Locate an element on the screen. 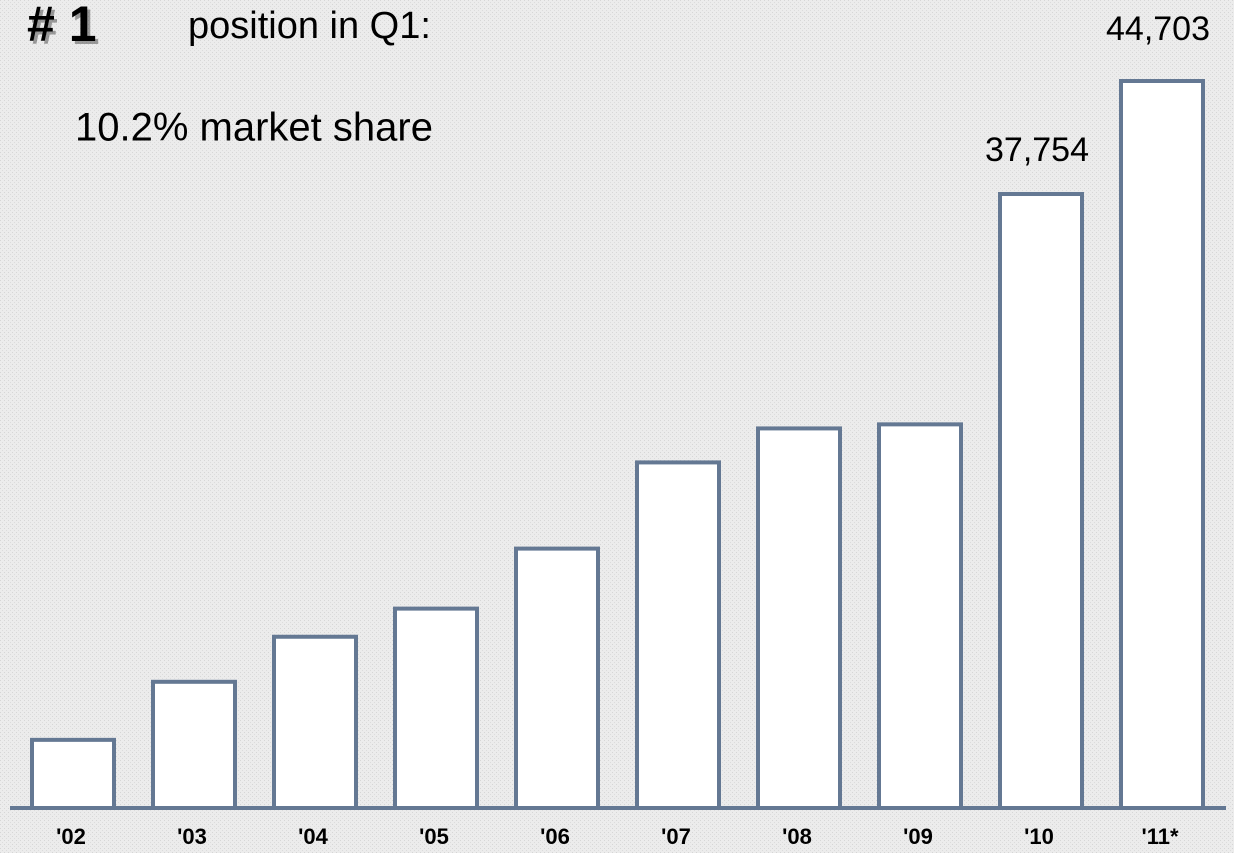 This screenshot has width=1234, height=853. title-rank-shadow: # 1 is located at coordinates (65, 27).